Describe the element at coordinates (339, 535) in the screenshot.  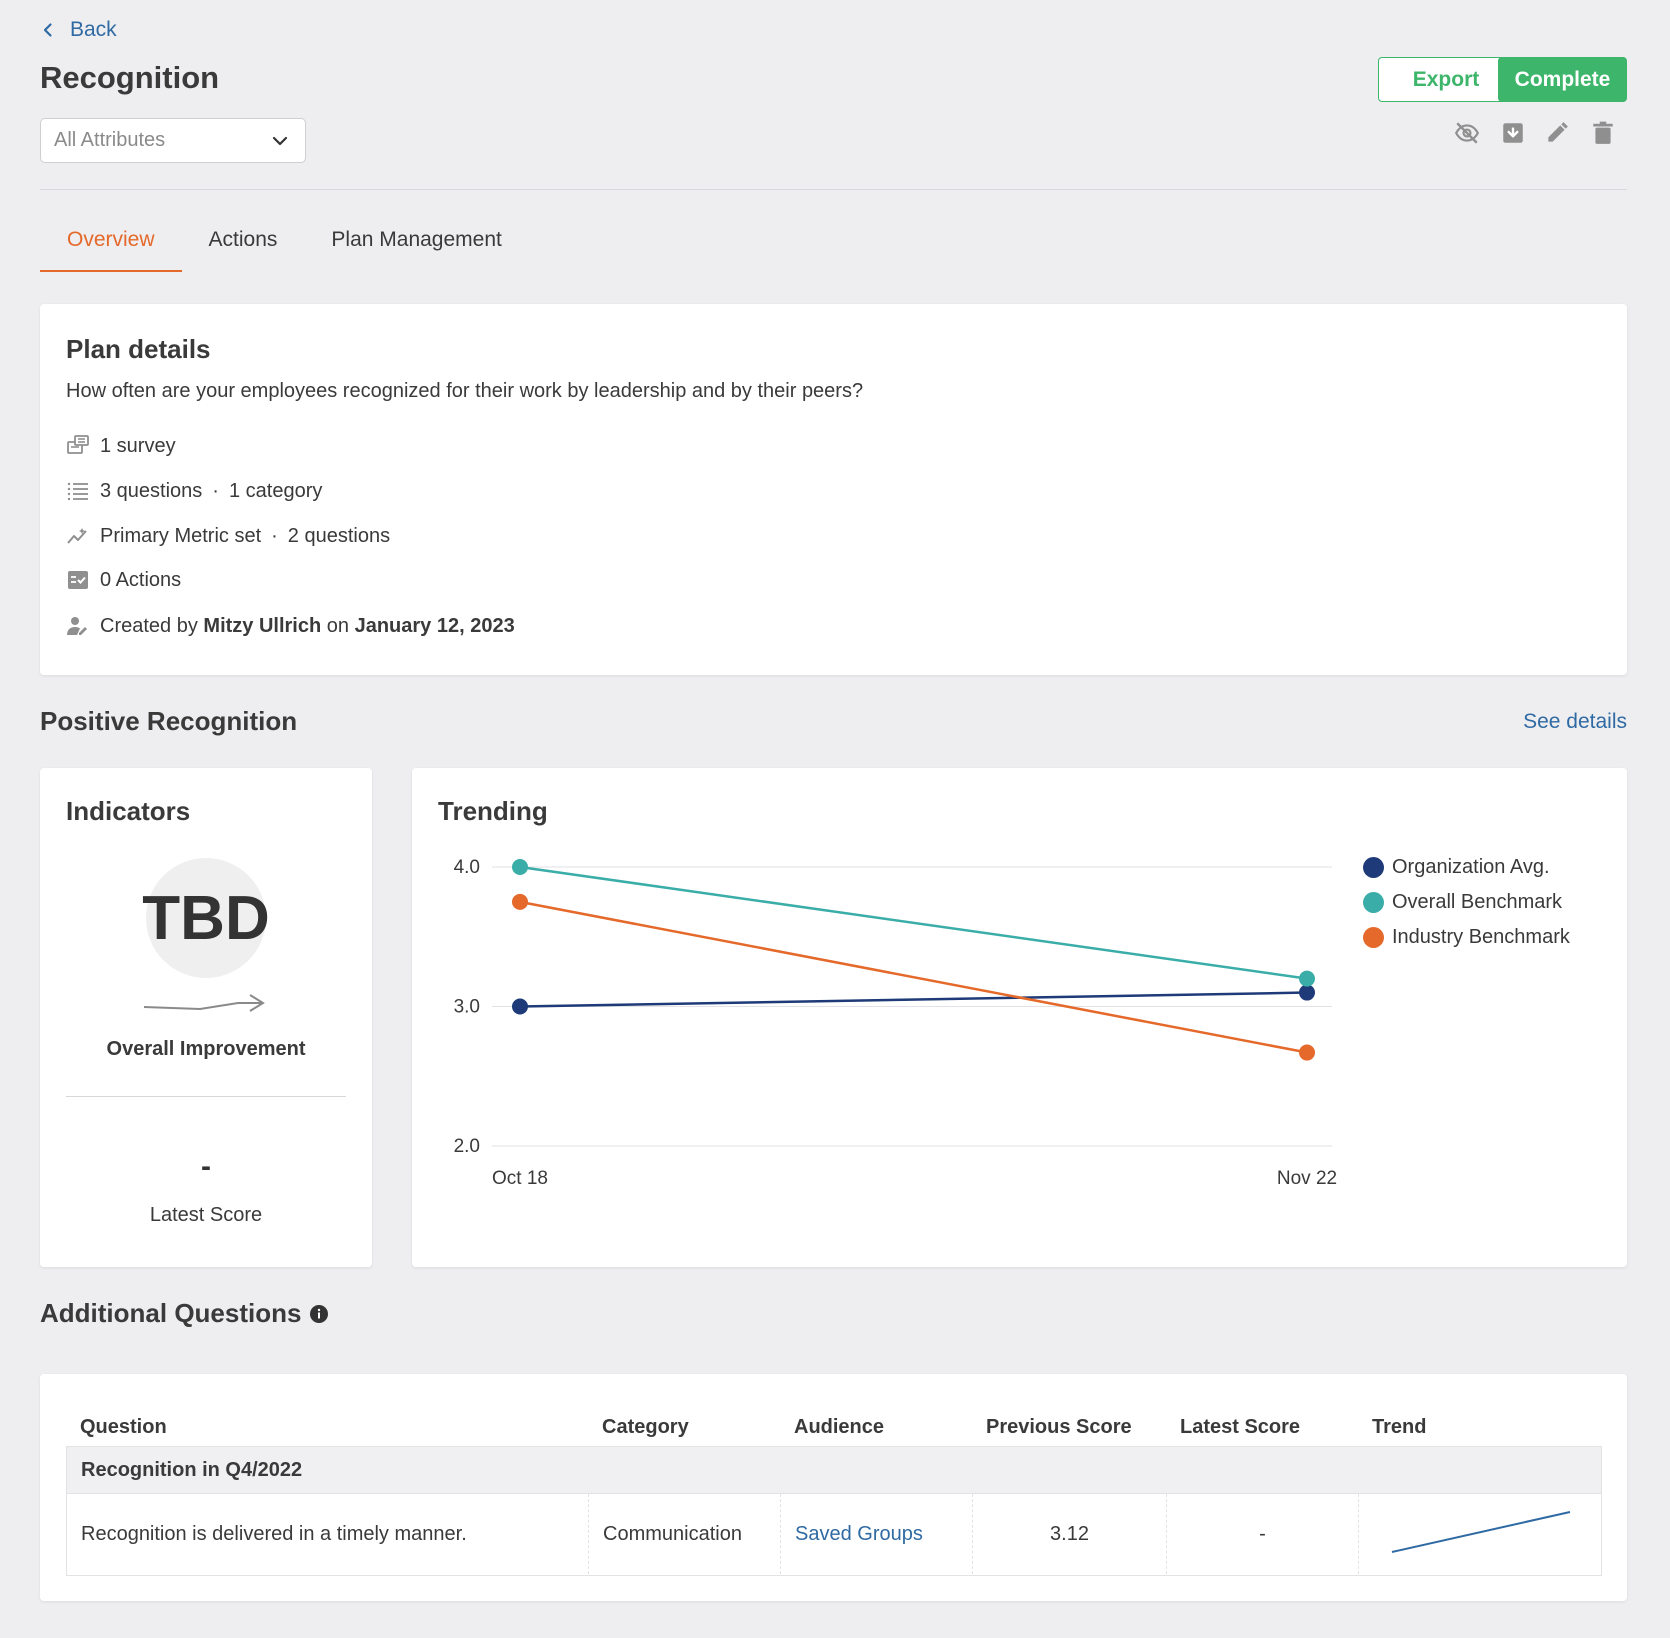
I see `metric-questions-text: 2 questions` at that location.